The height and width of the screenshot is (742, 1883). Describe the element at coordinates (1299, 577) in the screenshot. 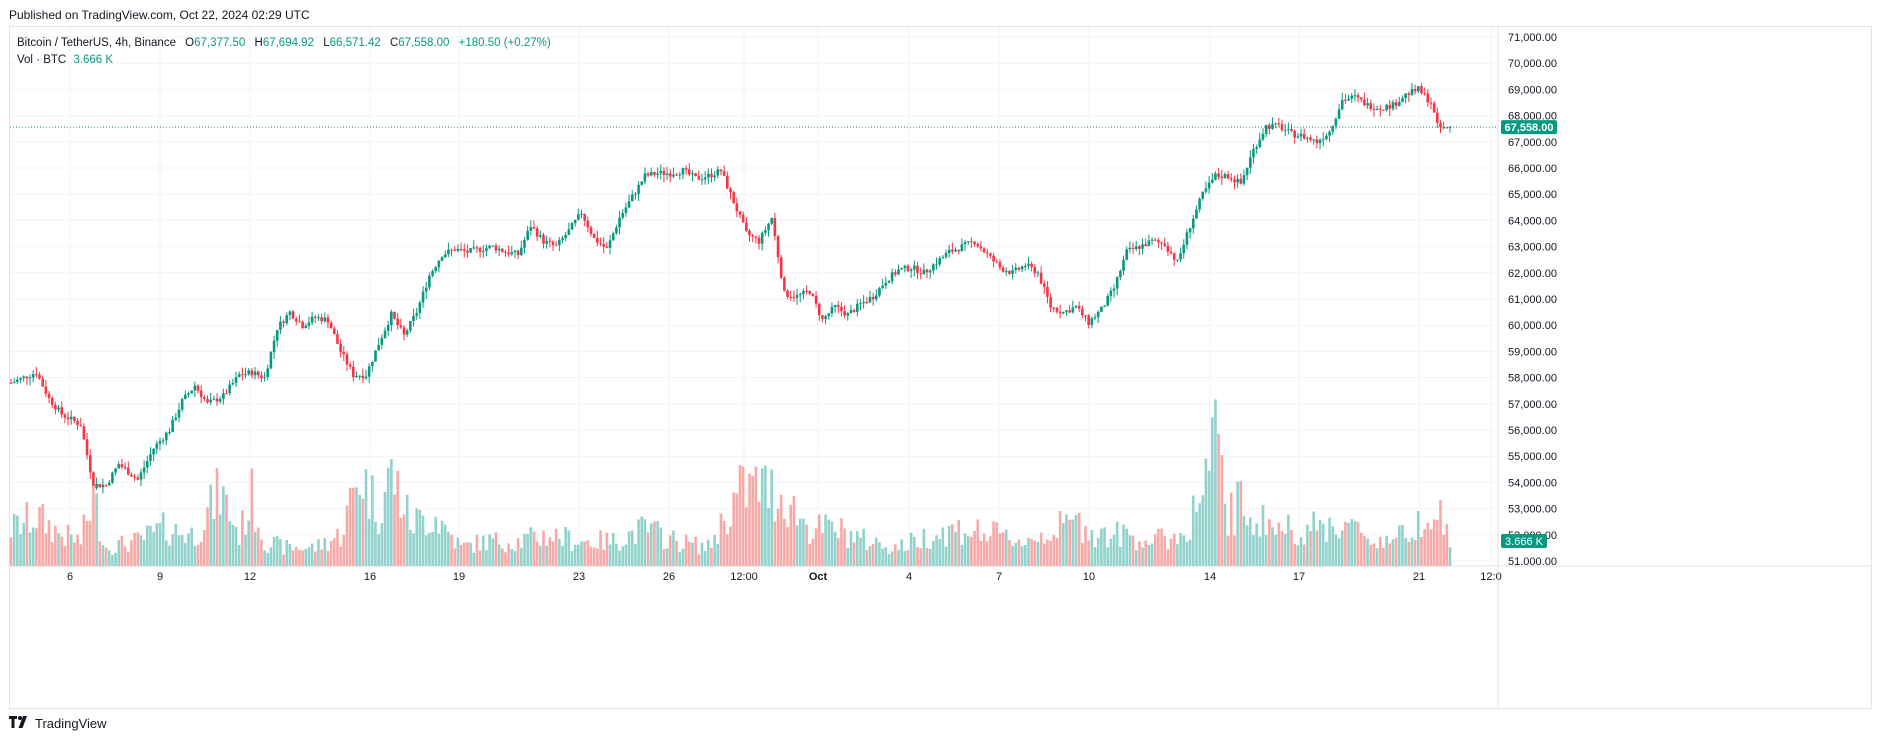

I see `x-tick-label: 17` at that location.